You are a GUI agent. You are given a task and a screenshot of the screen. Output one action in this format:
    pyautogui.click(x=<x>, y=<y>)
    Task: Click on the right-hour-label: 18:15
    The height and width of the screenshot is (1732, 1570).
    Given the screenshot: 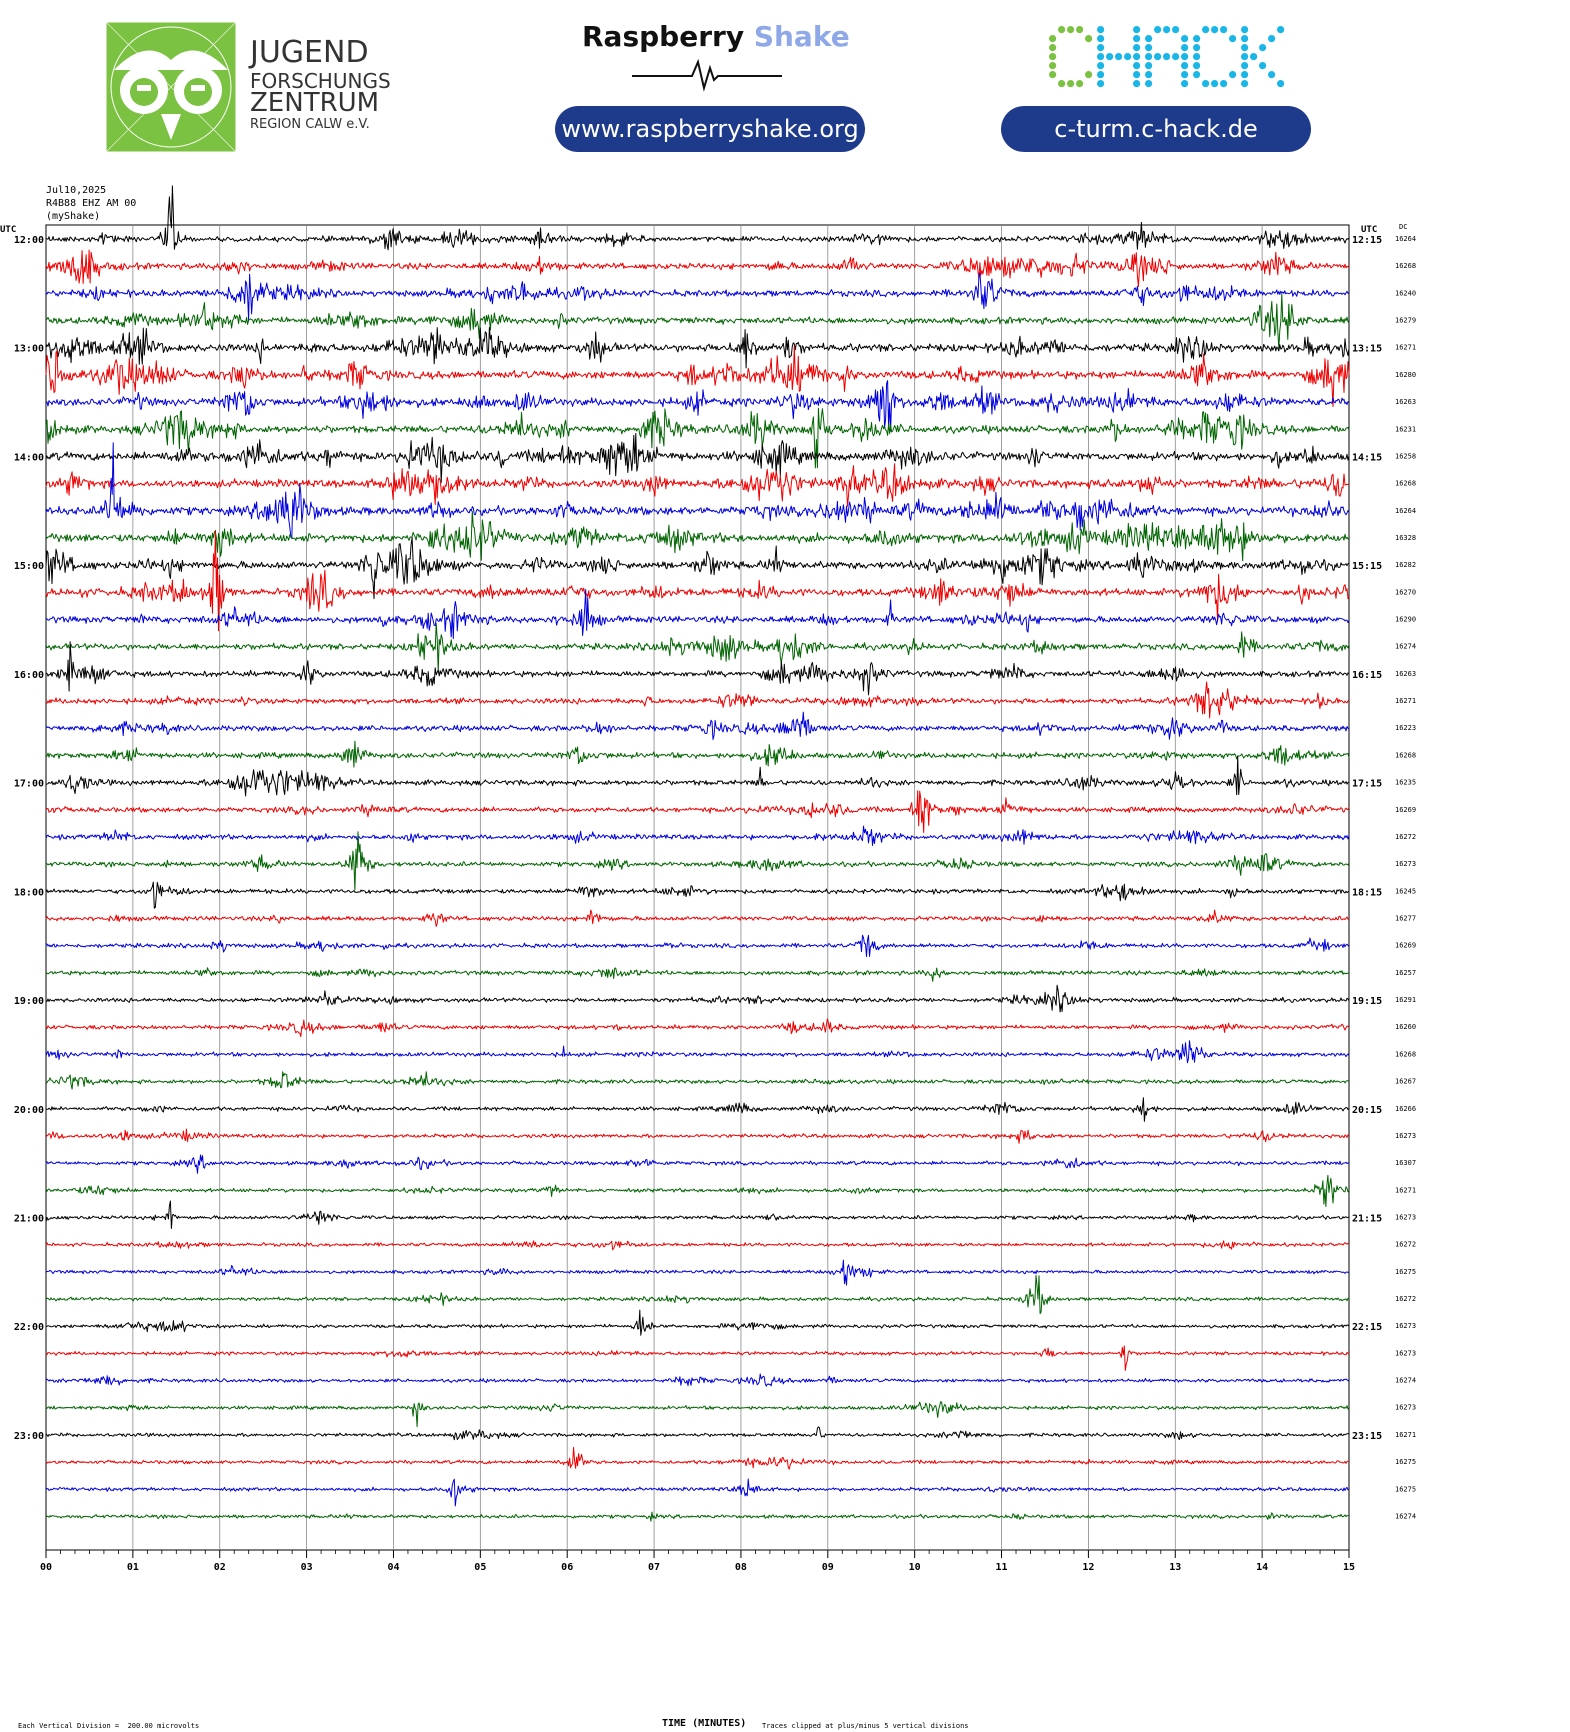 What is the action you would take?
    pyautogui.click(x=1367, y=892)
    